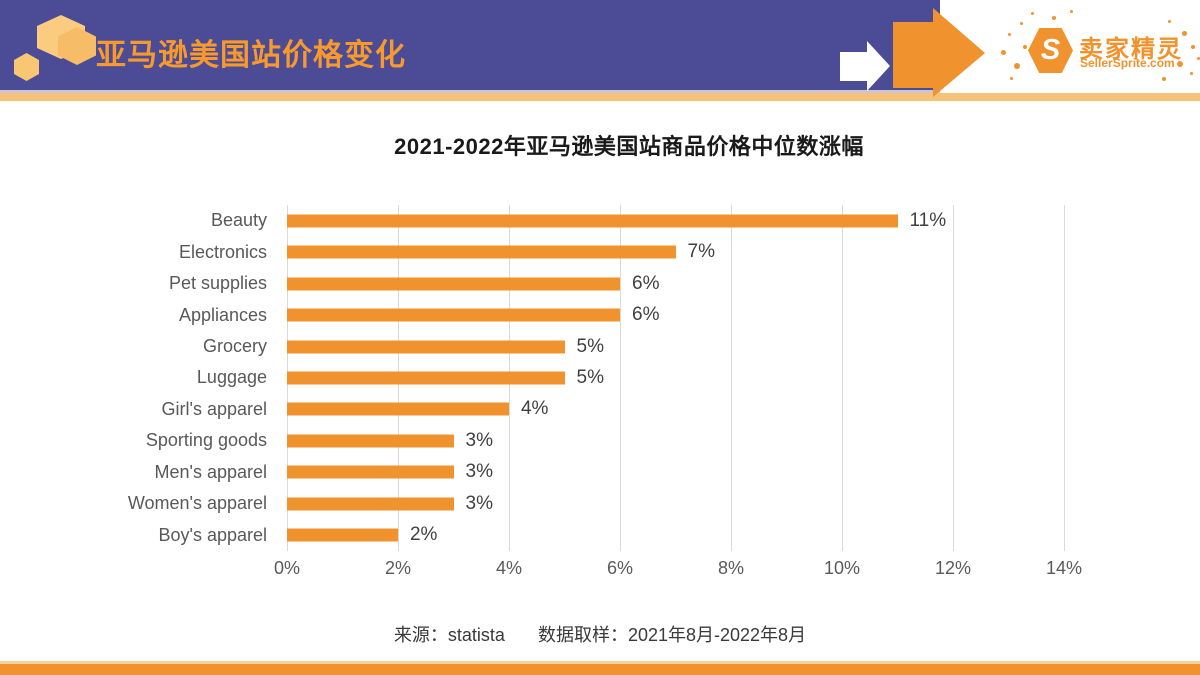  I want to click on category-label: Luggage, so click(231, 377).